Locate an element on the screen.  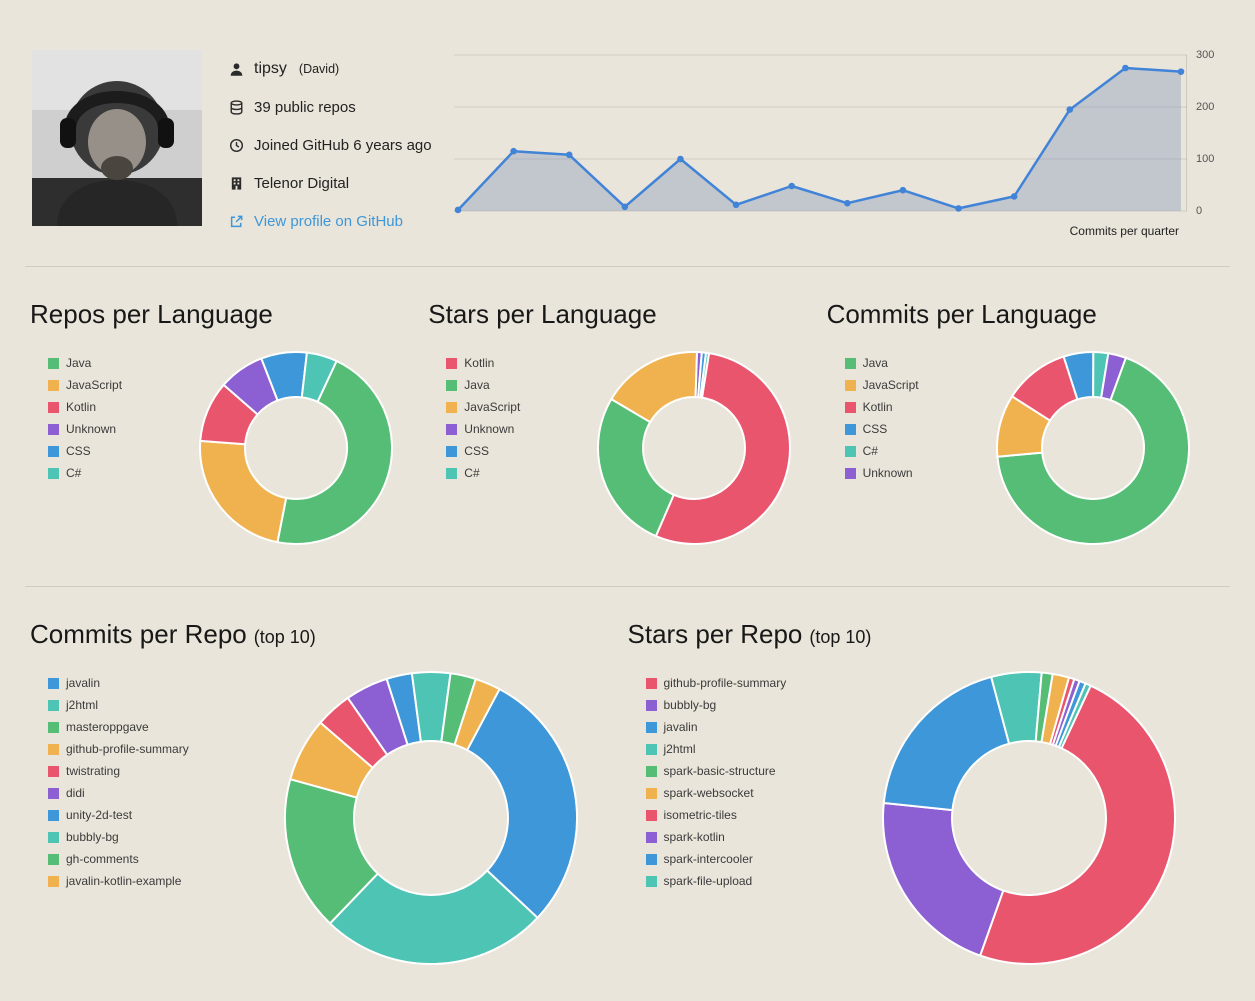
legend-item: spark-file-upload is located at coordinates (763, 881).